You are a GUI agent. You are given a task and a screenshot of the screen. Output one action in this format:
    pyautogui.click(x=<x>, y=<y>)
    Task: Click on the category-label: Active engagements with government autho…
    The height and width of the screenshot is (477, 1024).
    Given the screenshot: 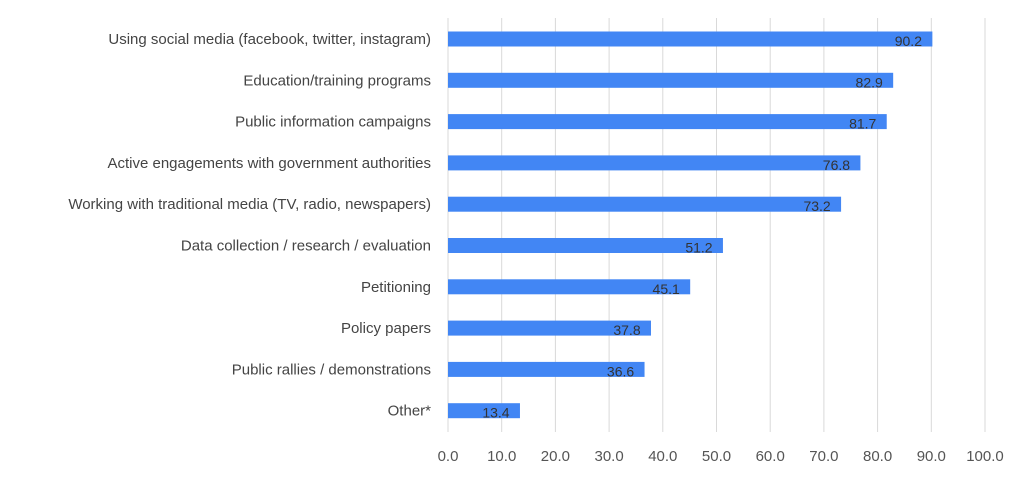 What is the action you would take?
    pyautogui.click(x=269, y=163)
    